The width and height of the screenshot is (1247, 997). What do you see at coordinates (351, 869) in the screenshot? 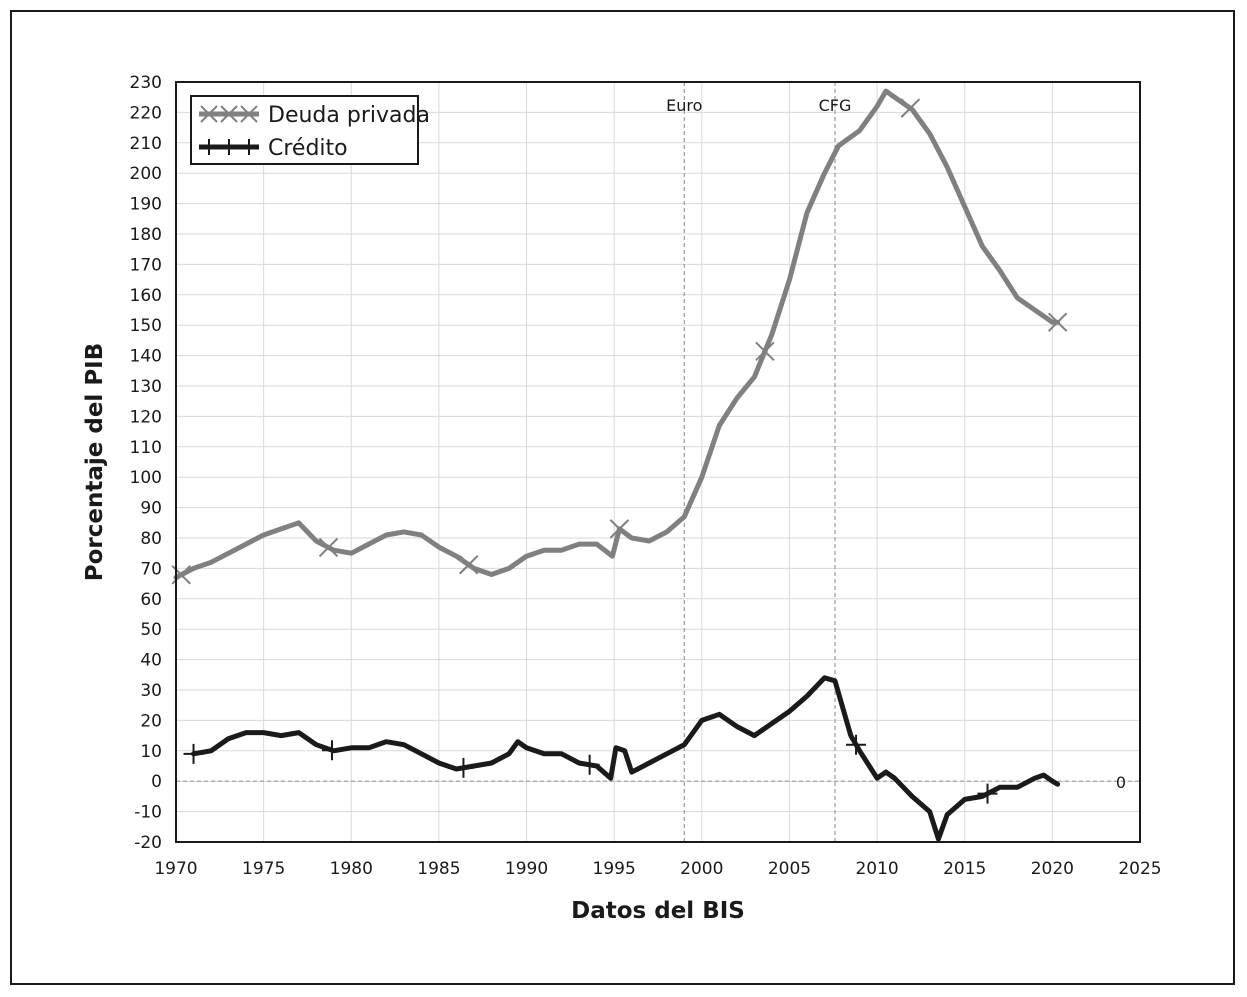
I see `x-tick-label: 1980` at bounding box center [351, 869].